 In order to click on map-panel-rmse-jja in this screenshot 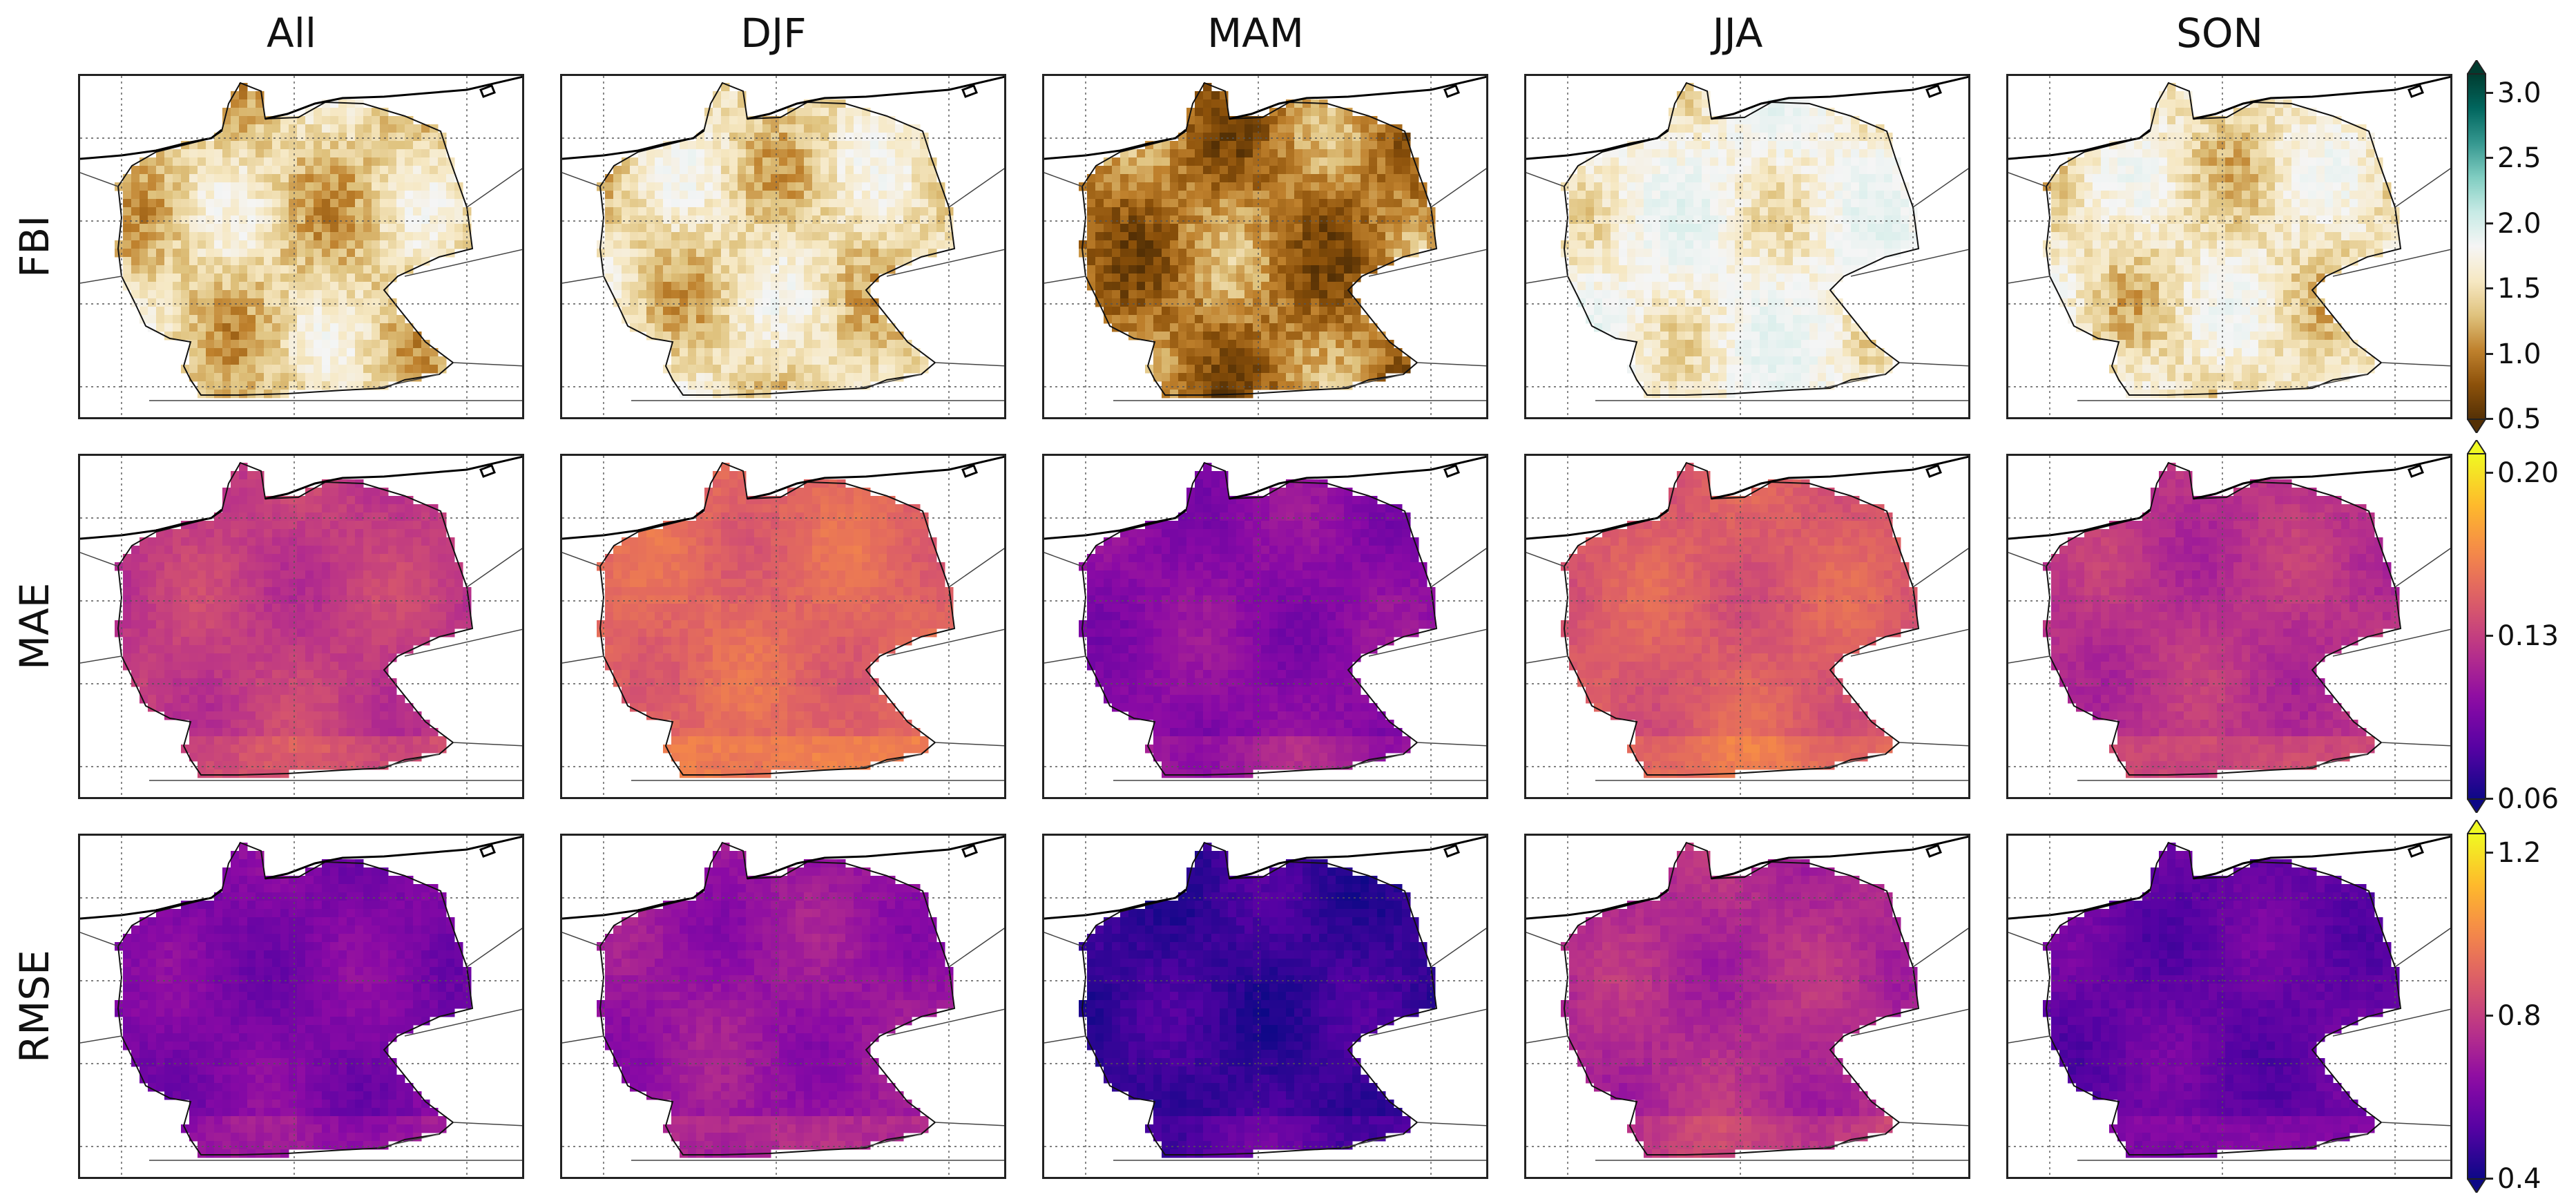, I will do `click(1747, 1006)`.